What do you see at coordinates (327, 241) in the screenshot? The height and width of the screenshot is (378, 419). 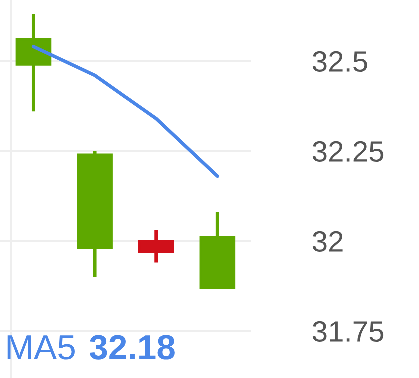 I see `y-tick-label: 32` at bounding box center [327, 241].